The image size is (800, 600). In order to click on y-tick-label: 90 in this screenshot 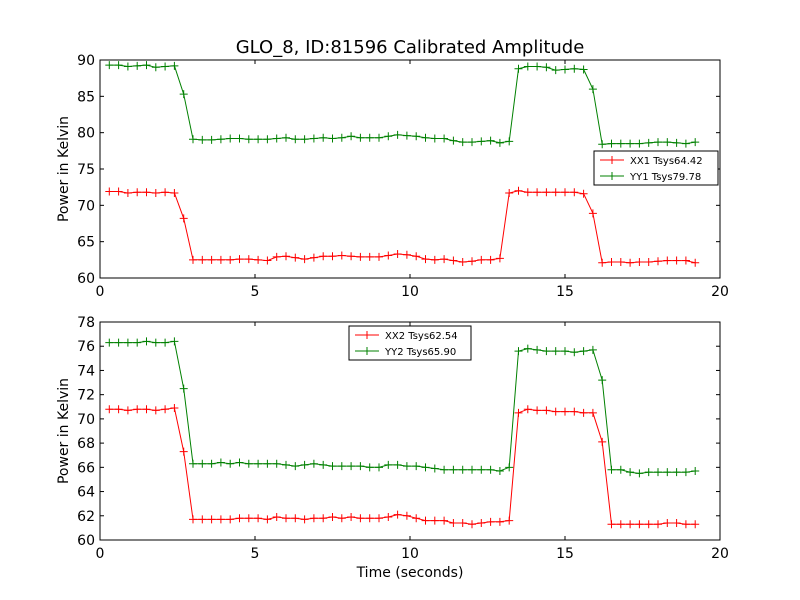, I will do `click(86, 61)`.